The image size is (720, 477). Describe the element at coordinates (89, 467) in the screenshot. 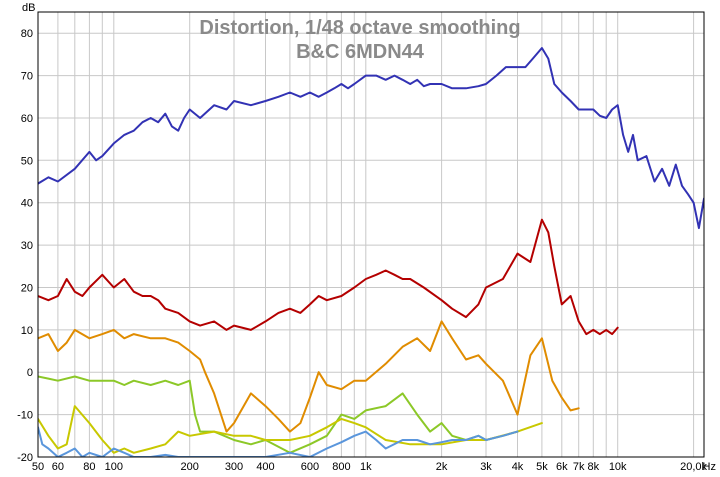

I see `x-tick-label: 80` at that location.